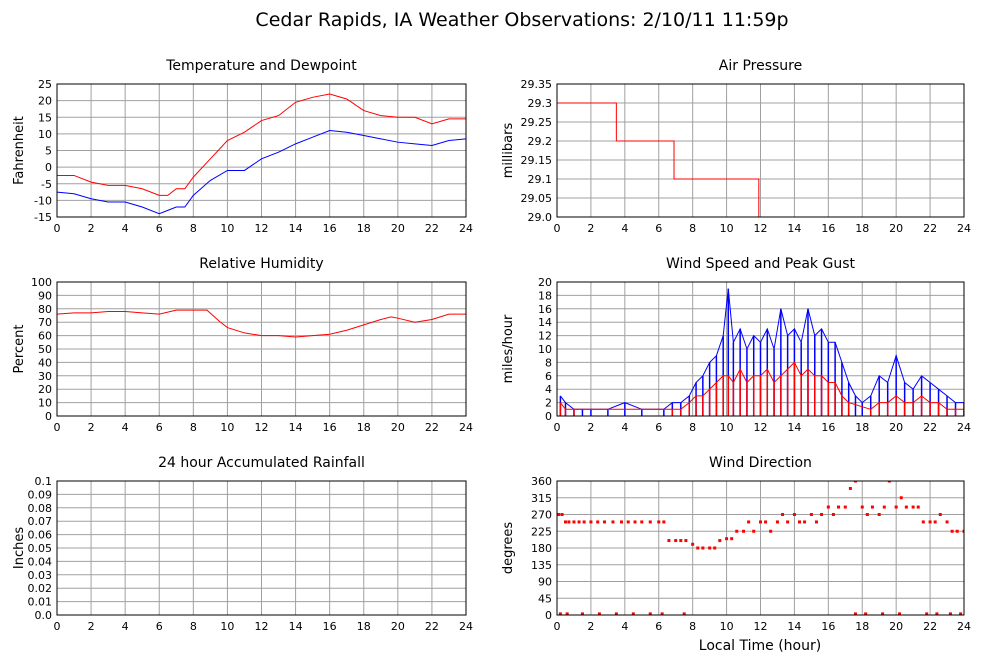 This screenshot has width=999, height=659. Describe the element at coordinates (540, 103) in the screenshot. I see `y-tick-label: 29.3` at that location.